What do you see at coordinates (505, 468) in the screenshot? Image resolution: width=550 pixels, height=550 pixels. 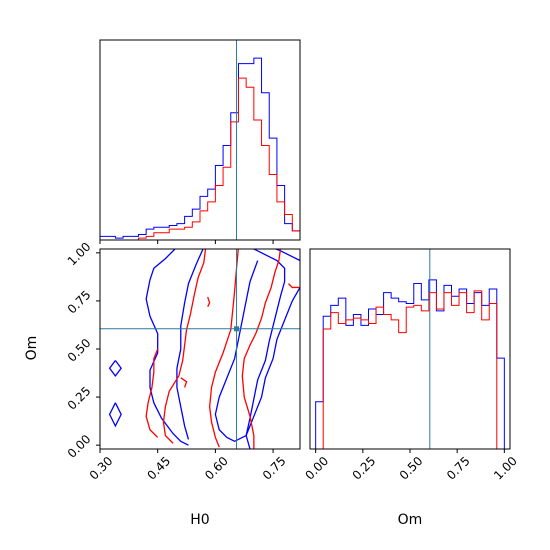 I see `om-hist-xtick-label-4: 1.00` at bounding box center [505, 468].